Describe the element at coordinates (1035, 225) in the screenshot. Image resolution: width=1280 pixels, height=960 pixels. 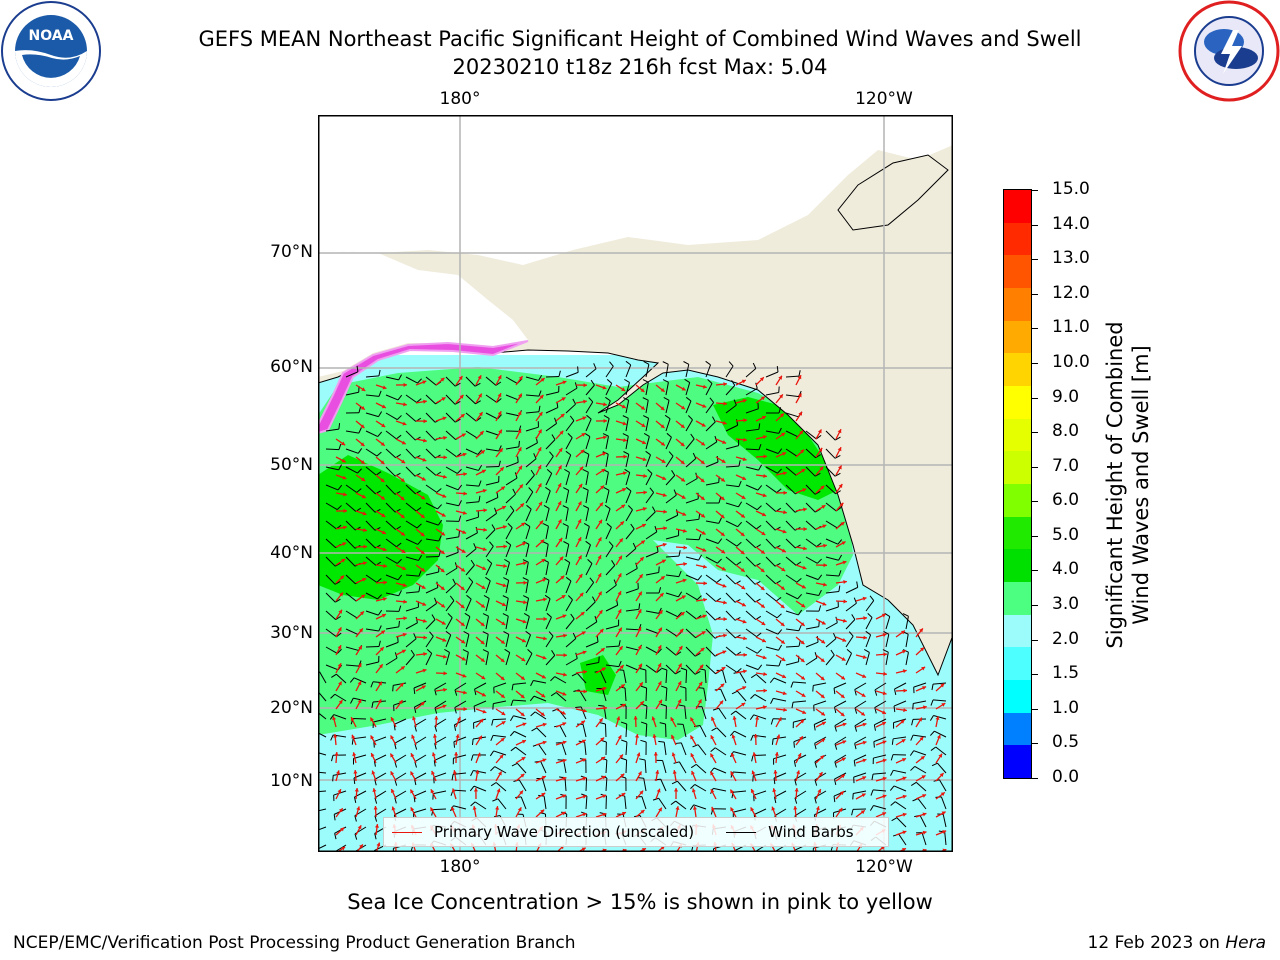
I see `colorbar-tick-mark` at that location.